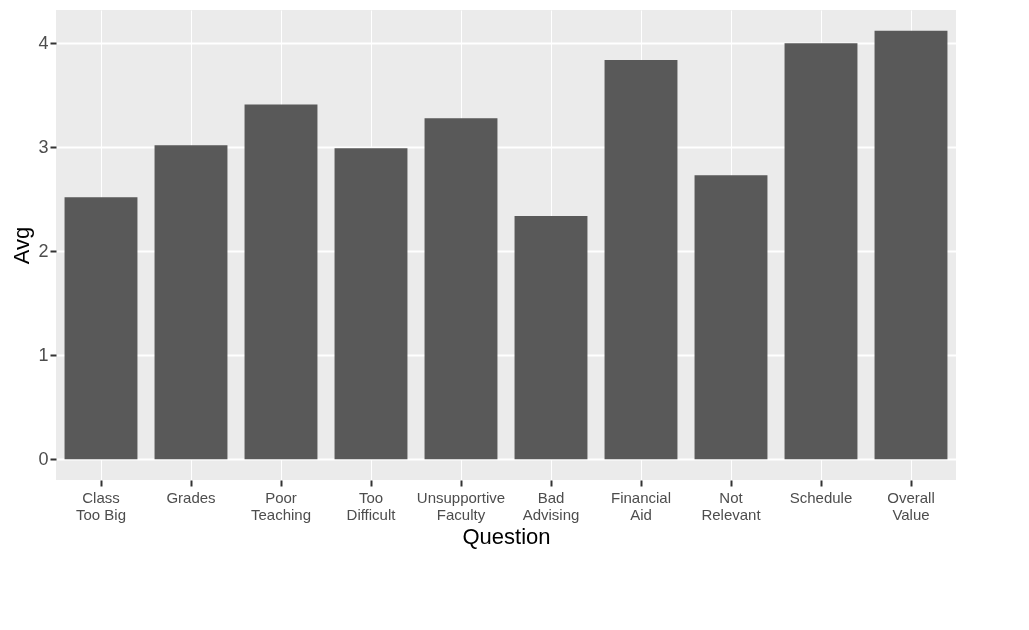 This screenshot has height=630, width=1029. What do you see at coordinates (461, 505) in the screenshot?
I see `x-tick-label: Unsupportive Faculty` at bounding box center [461, 505].